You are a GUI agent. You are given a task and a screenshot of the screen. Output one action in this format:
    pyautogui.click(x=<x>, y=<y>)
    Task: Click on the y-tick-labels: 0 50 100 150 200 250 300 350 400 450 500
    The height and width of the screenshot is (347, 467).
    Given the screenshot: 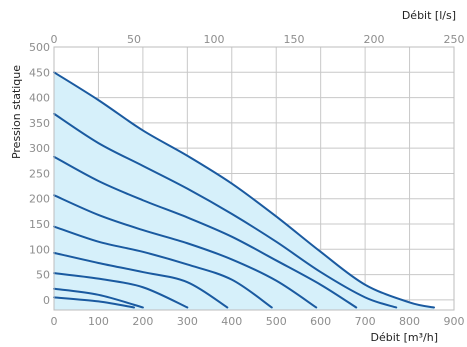 What is the action you would take?
    pyautogui.click(x=39, y=174)
    